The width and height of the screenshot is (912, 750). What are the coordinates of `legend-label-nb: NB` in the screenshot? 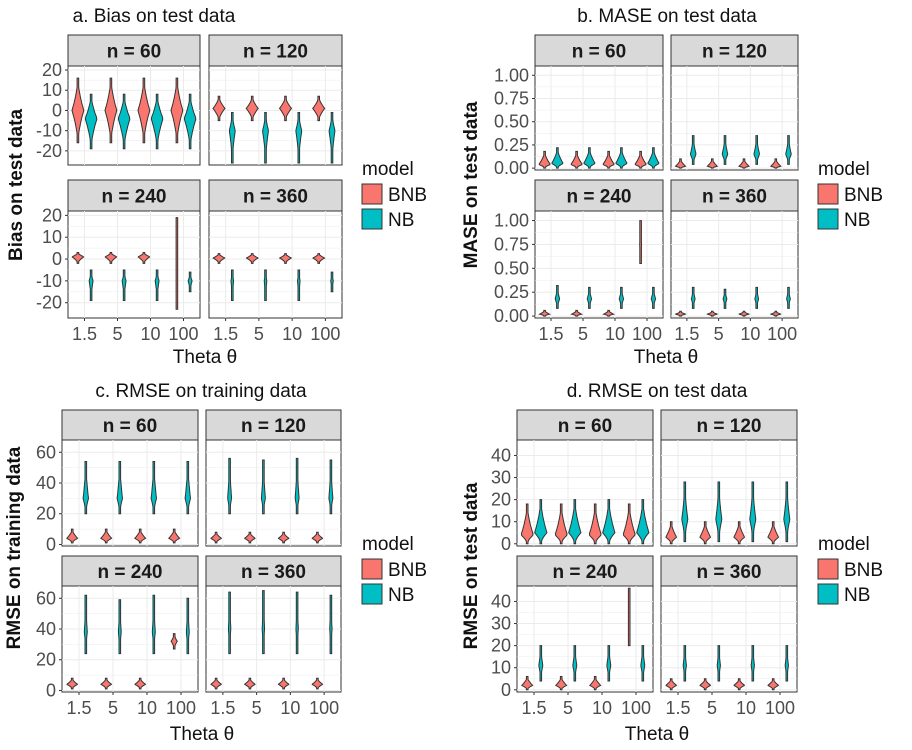 It's located at (857, 220).